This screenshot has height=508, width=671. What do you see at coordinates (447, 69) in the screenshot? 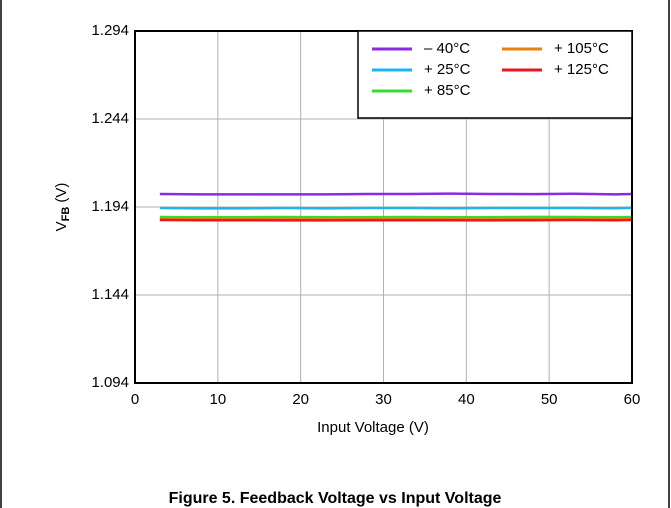
I see `legend-label: + 25°C` at bounding box center [447, 69].